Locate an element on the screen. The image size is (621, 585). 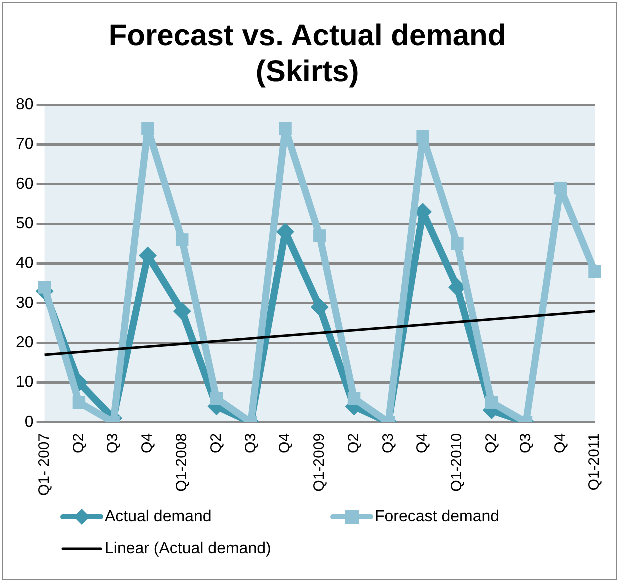
y-tick-label: 60 is located at coordinates (25, 184).